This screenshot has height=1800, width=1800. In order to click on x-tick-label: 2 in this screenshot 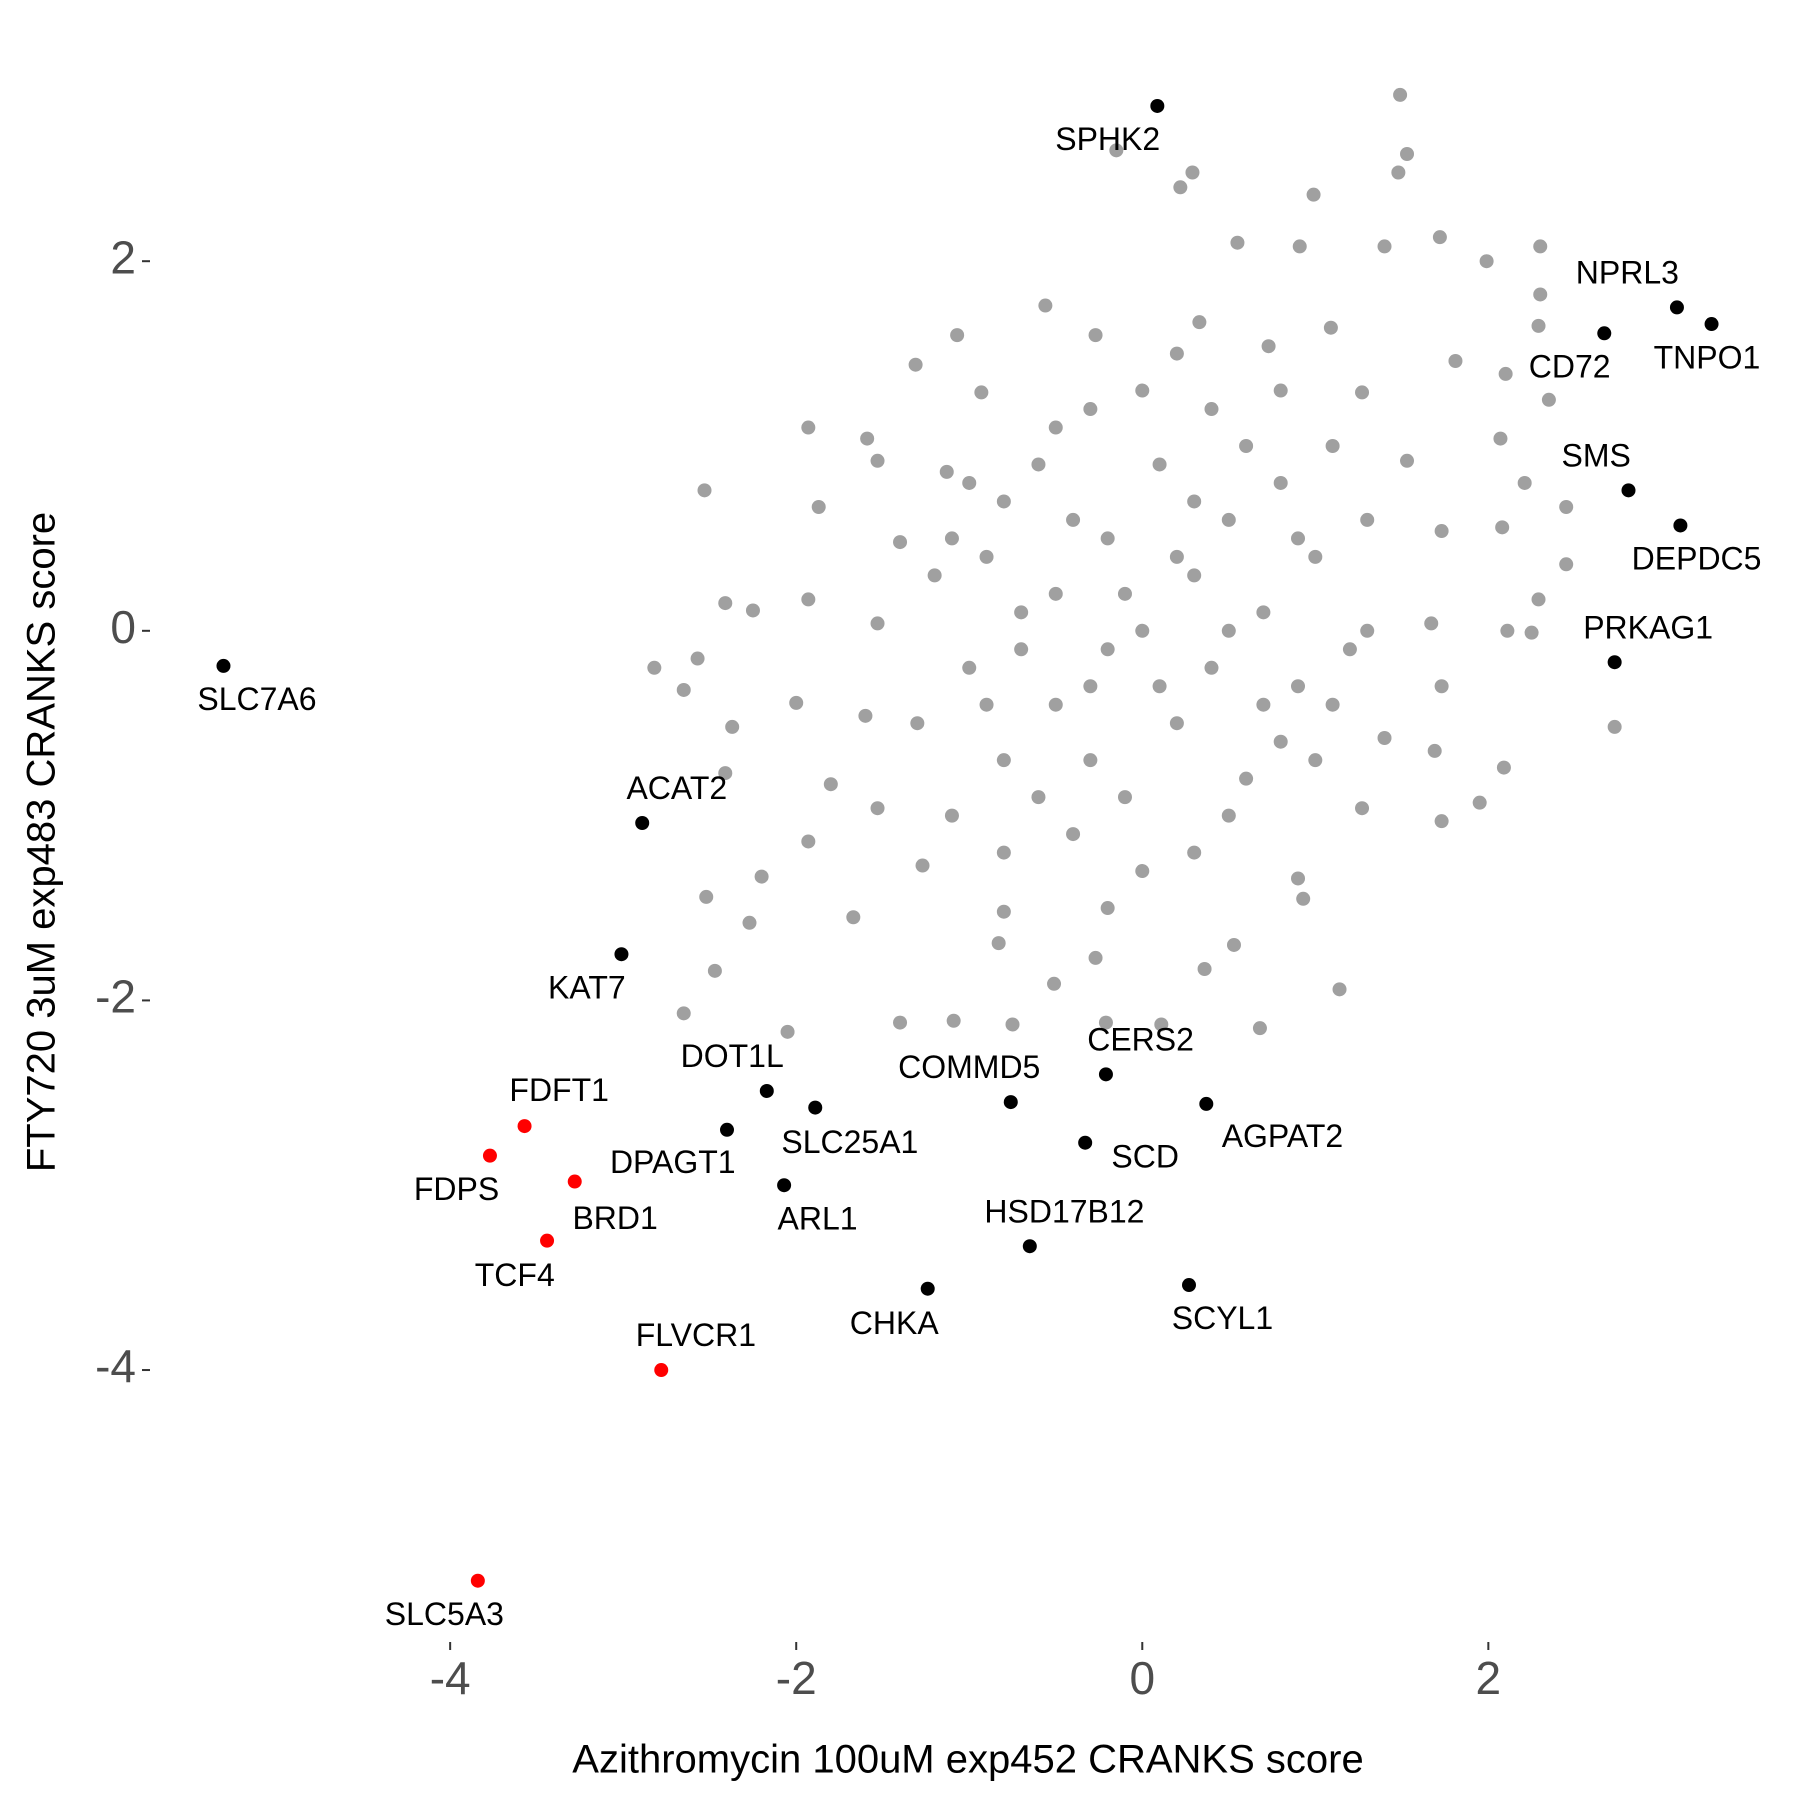, I will do `click(1489, 1678)`.